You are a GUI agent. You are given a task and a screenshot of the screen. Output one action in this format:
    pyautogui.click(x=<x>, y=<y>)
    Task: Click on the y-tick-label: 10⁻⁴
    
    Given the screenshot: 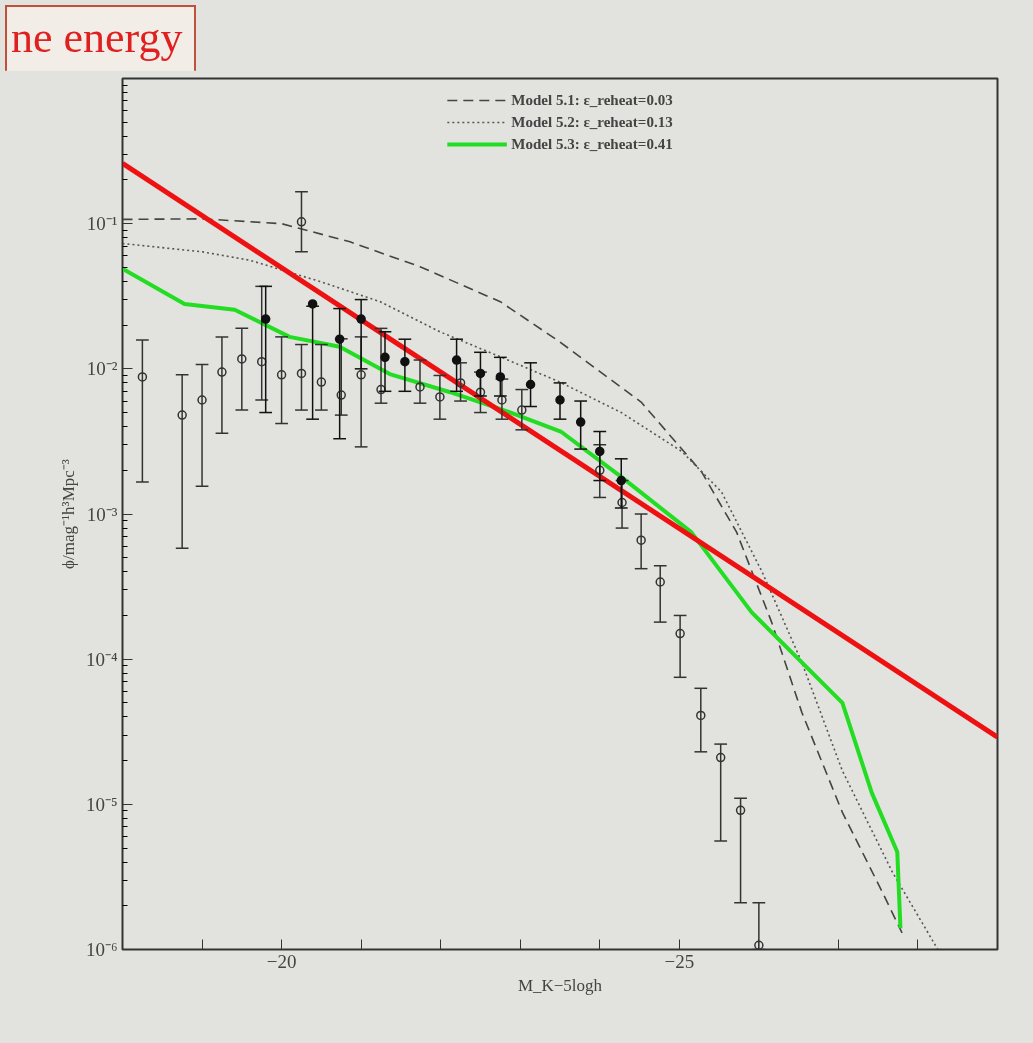 What is the action you would take?
    pyautogui.click(x=101, y=659)
    